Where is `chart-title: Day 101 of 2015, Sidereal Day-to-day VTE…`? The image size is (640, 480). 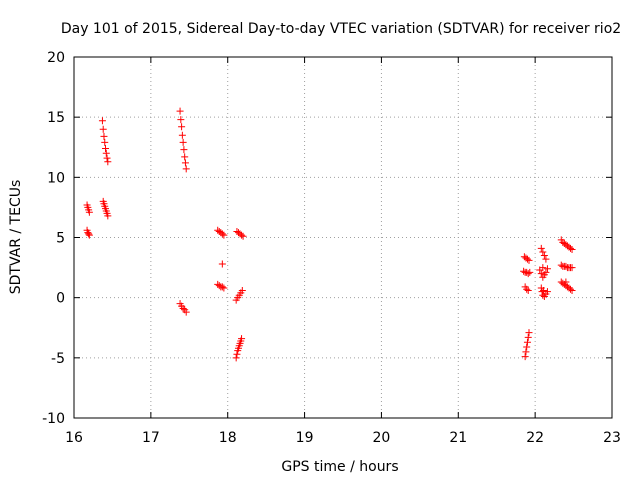
chart-title: Day 101 of 2015, Sidereal Day-to-day VTE… is located at coordinates (341, 29).